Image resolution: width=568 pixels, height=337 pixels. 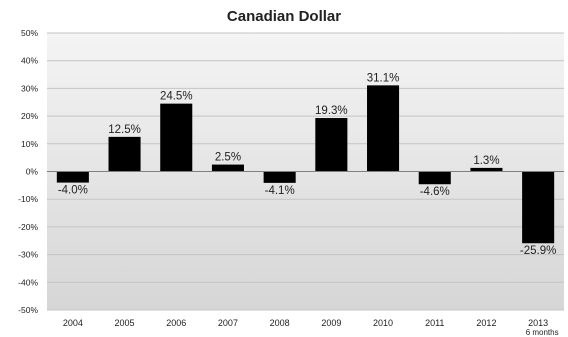 What do you see at coordinates (486, 169) in the screenshot?
I see `bar-2012` at bounding box center [486, 169].